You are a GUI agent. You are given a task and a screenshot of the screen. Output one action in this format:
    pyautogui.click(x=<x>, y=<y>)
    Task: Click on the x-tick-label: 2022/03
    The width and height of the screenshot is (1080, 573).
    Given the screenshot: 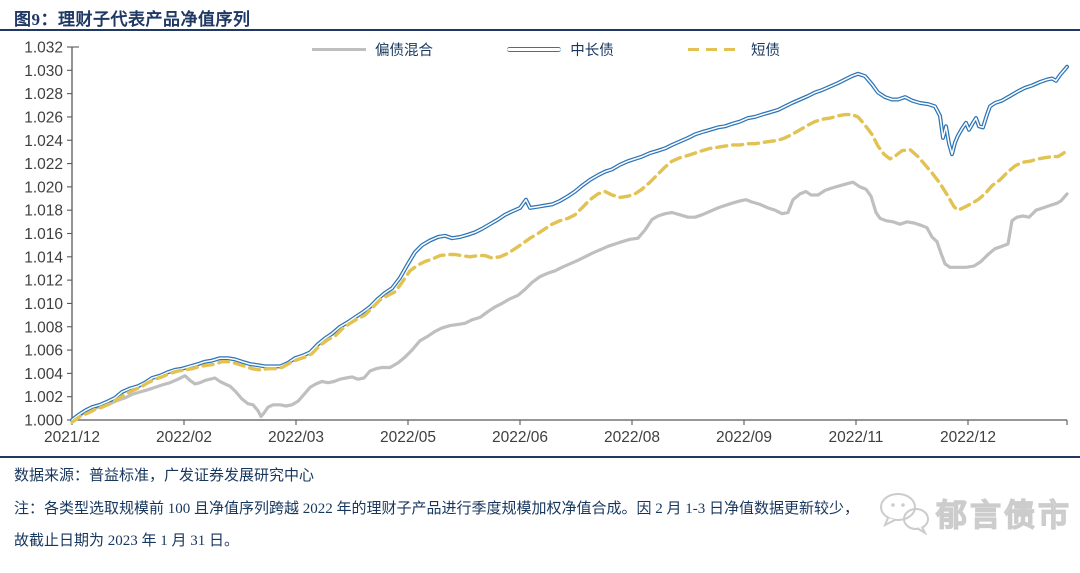 What is the action you would take?
    pyautogui.click(x=296, y=437)
    